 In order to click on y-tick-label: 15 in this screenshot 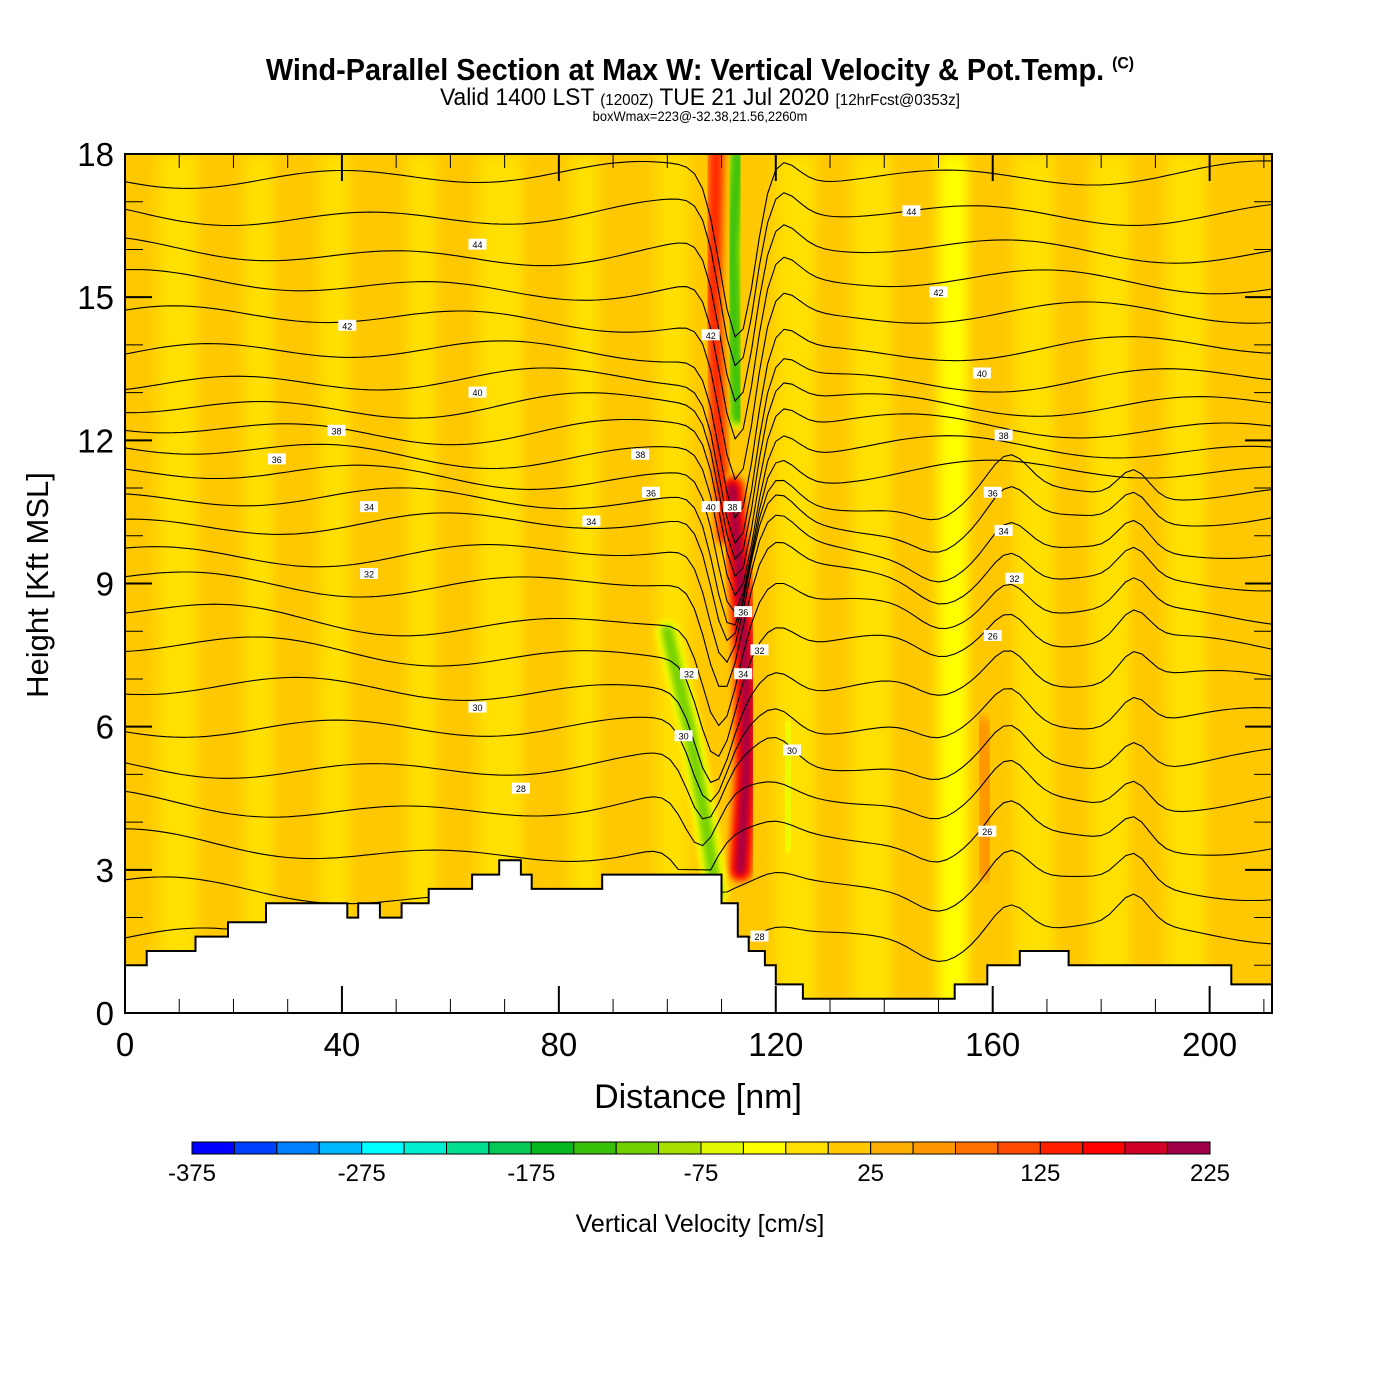, I will do `click(95, 297)`.